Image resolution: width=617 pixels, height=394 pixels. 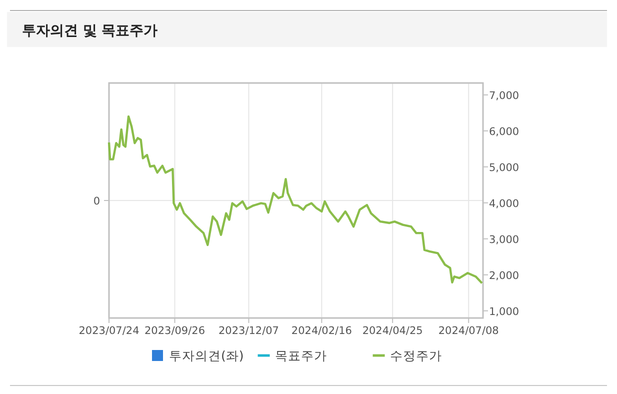 I want to click on x-tick-label: 2024/02/16, so click(x=321, y=331).